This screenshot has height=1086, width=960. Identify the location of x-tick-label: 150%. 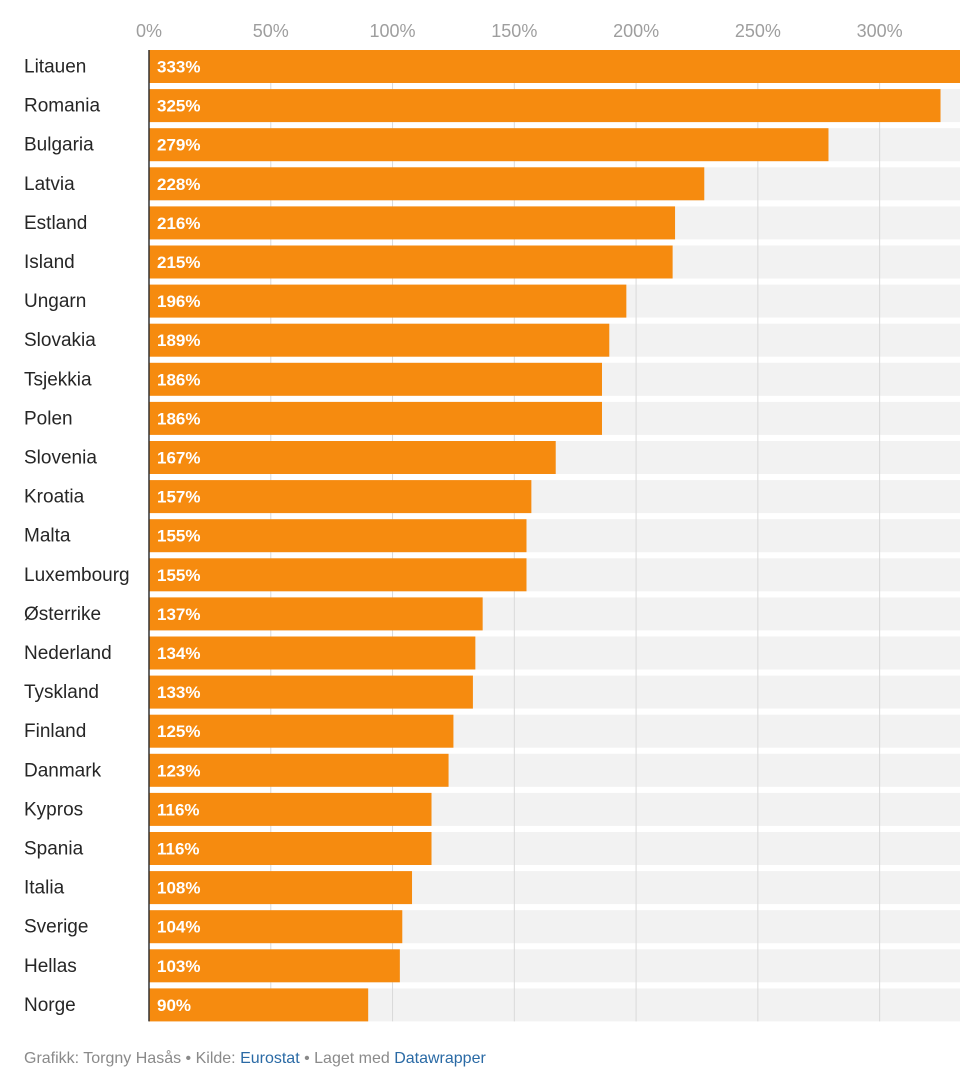
(514, 31).